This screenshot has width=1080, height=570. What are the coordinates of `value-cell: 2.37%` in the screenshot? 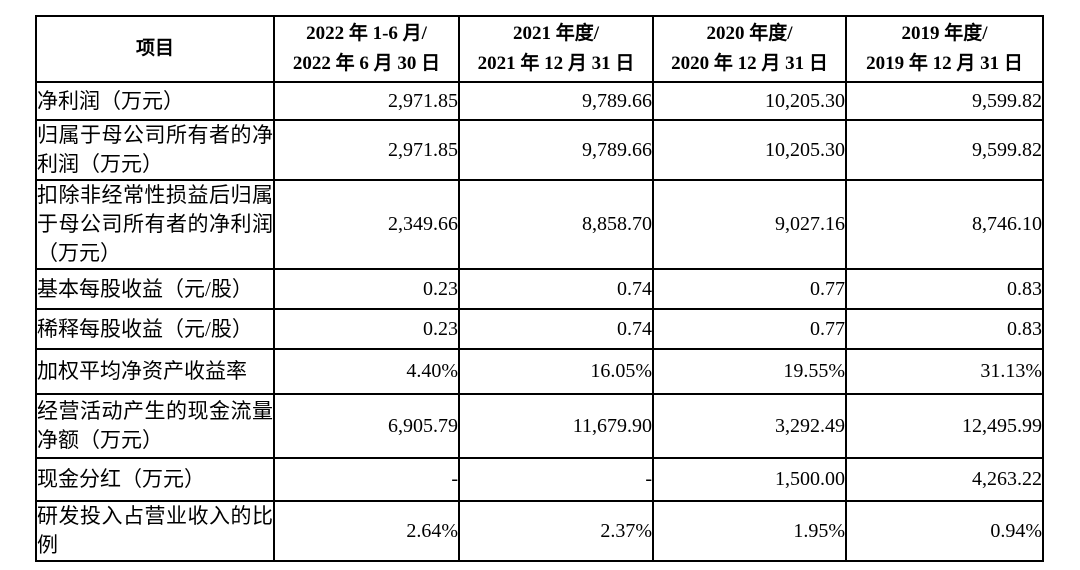 It's located at (556, 531).